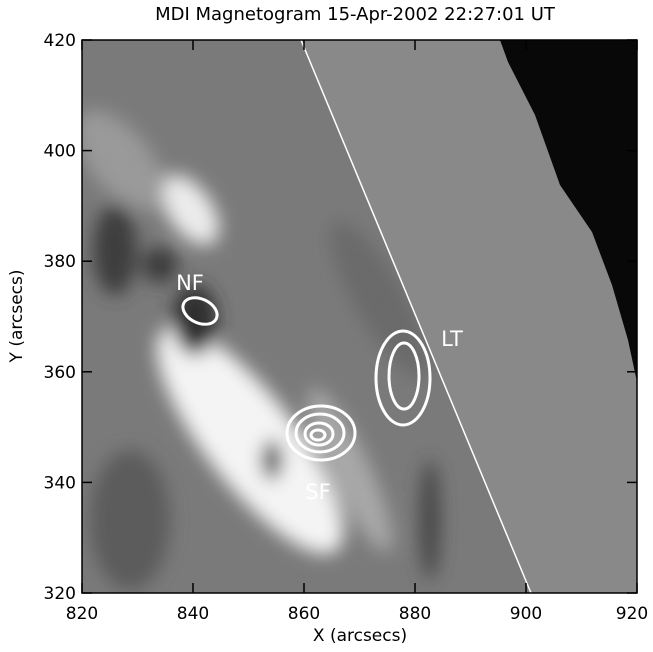 The height and width of the screenshot is (652, 653). I want to click on x-tick-label: 820, so click(82, 614).